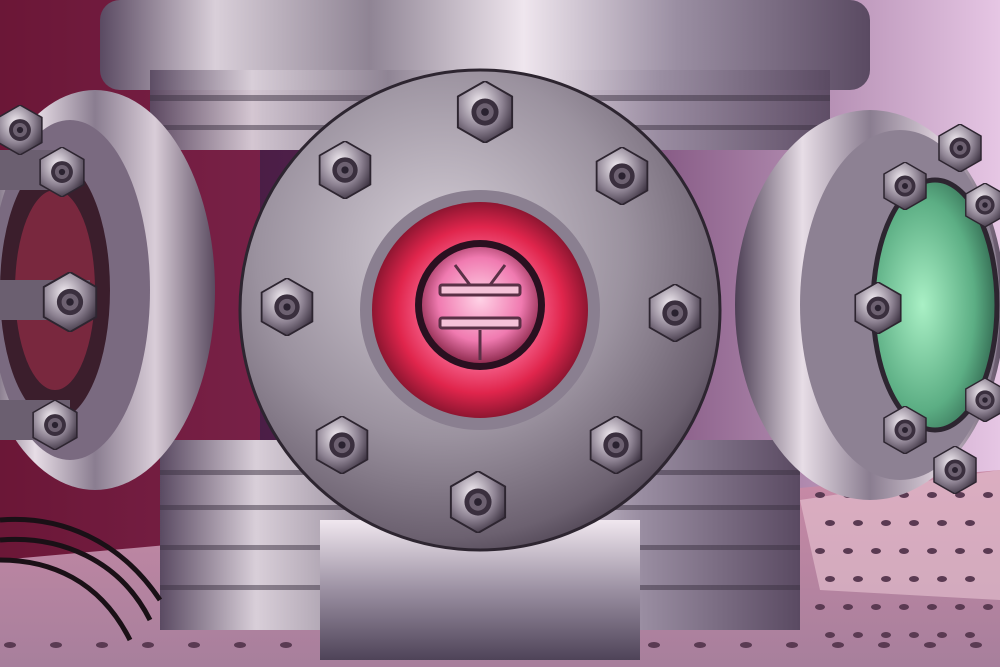  Describe the element at coordinates (480, 312) in the screenshot. I see `ion-trap-electrodes` at that location.